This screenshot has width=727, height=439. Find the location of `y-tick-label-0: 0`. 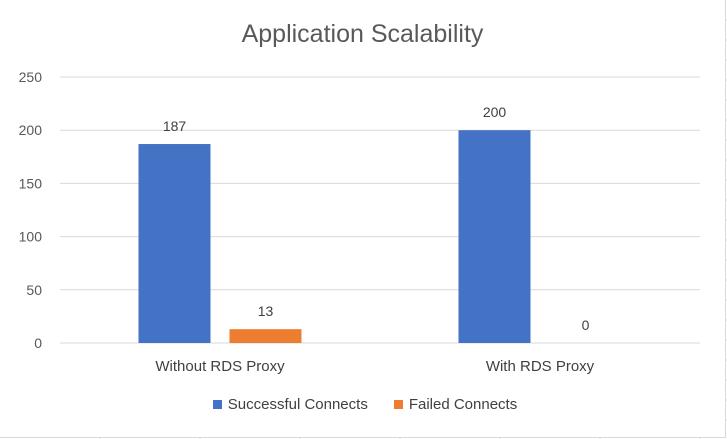

y-tick-label-0: 0 is located at coordinates (38, 343).